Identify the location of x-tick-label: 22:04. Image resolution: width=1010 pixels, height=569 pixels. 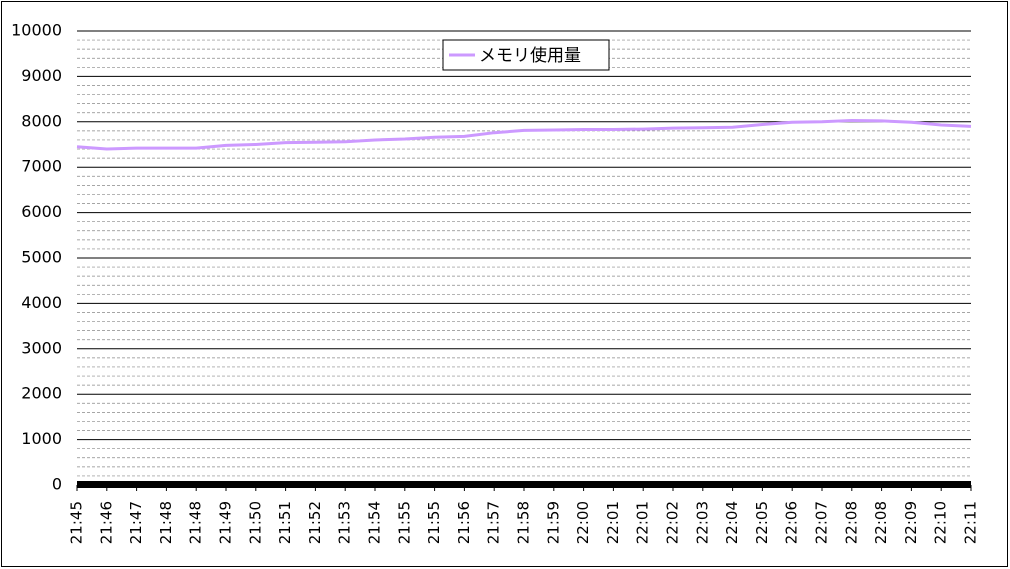
(732, 522).